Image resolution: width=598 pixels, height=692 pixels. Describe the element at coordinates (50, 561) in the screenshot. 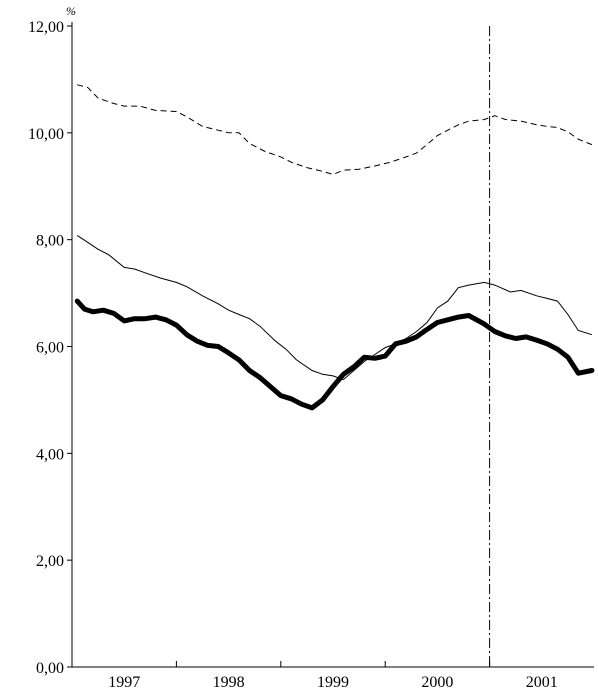

I see `y-tick-label: 2,00` at that location.